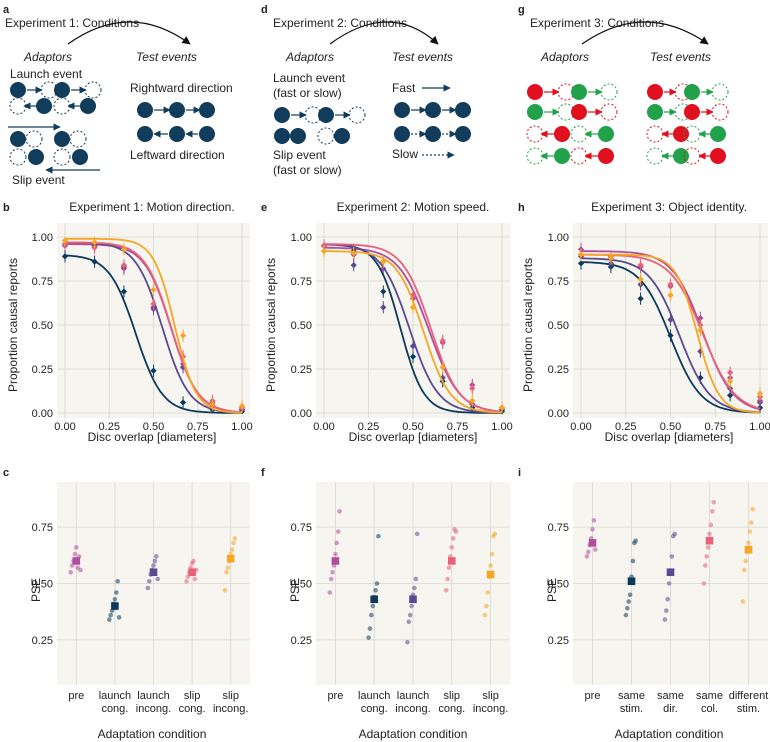  I want to click on launch-event-icon, so click(55, 98).